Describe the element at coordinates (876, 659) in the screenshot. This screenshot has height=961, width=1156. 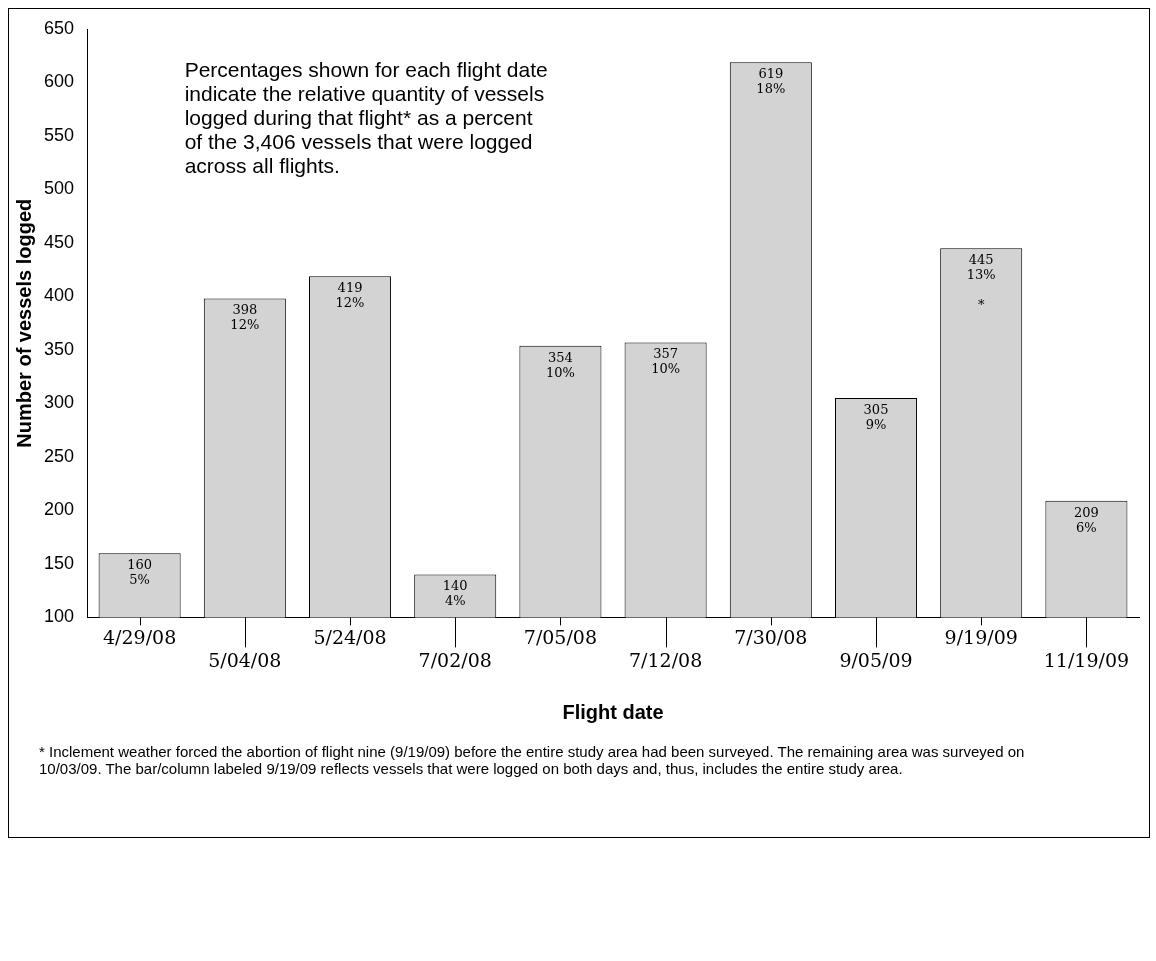
I see `x-tick-label: 9/05/09` at that location.